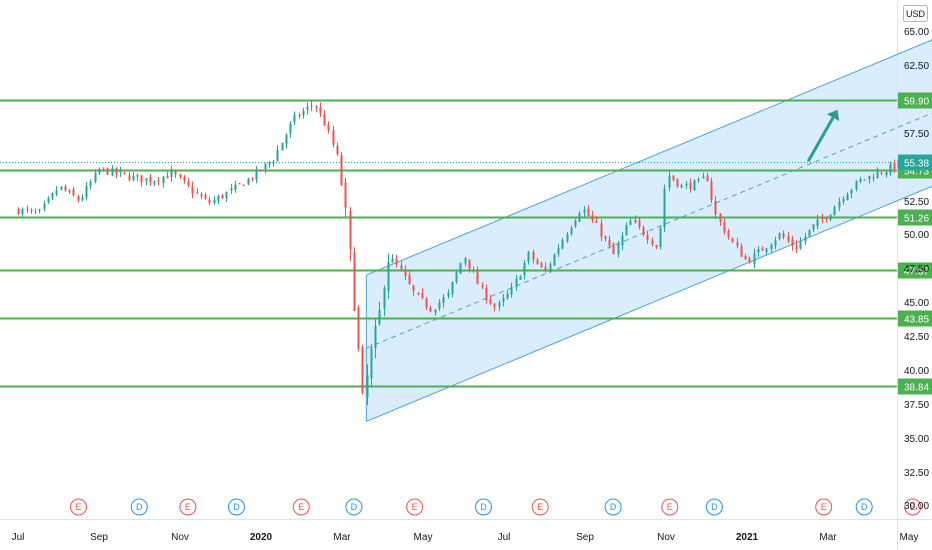 The image size is (932, 550). I want to click on currency-label: USD, so click(915, 13).